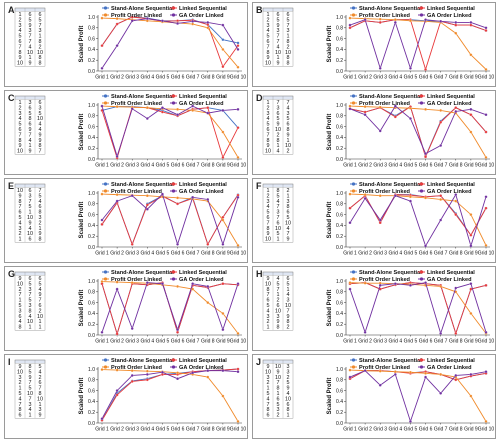  Describe the element at coordinates (91, 160) in the screenshot. I see `y-tick-label: 0.0` at that location.